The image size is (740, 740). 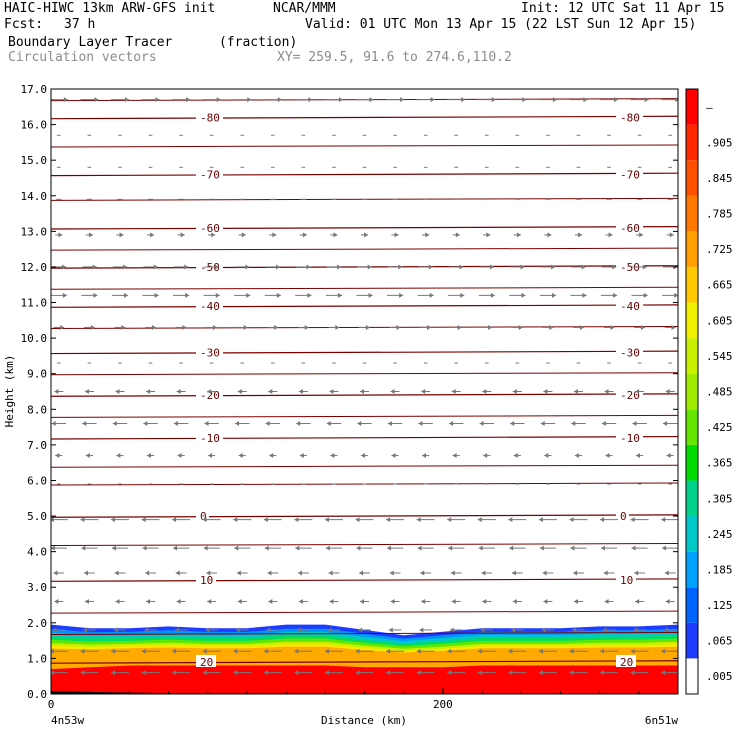 What do you see at coordinates (37, 374) in the screenshot?
I see `y-tick-label: 9.0` at bounding box center [37, 374].